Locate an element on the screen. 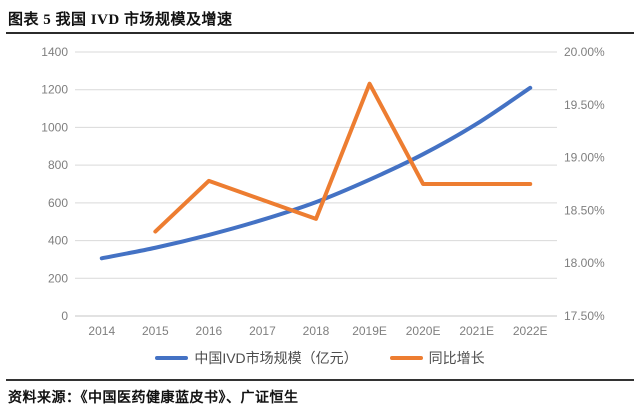  svg-text: 18.00% is located at coordinates (584, 263).